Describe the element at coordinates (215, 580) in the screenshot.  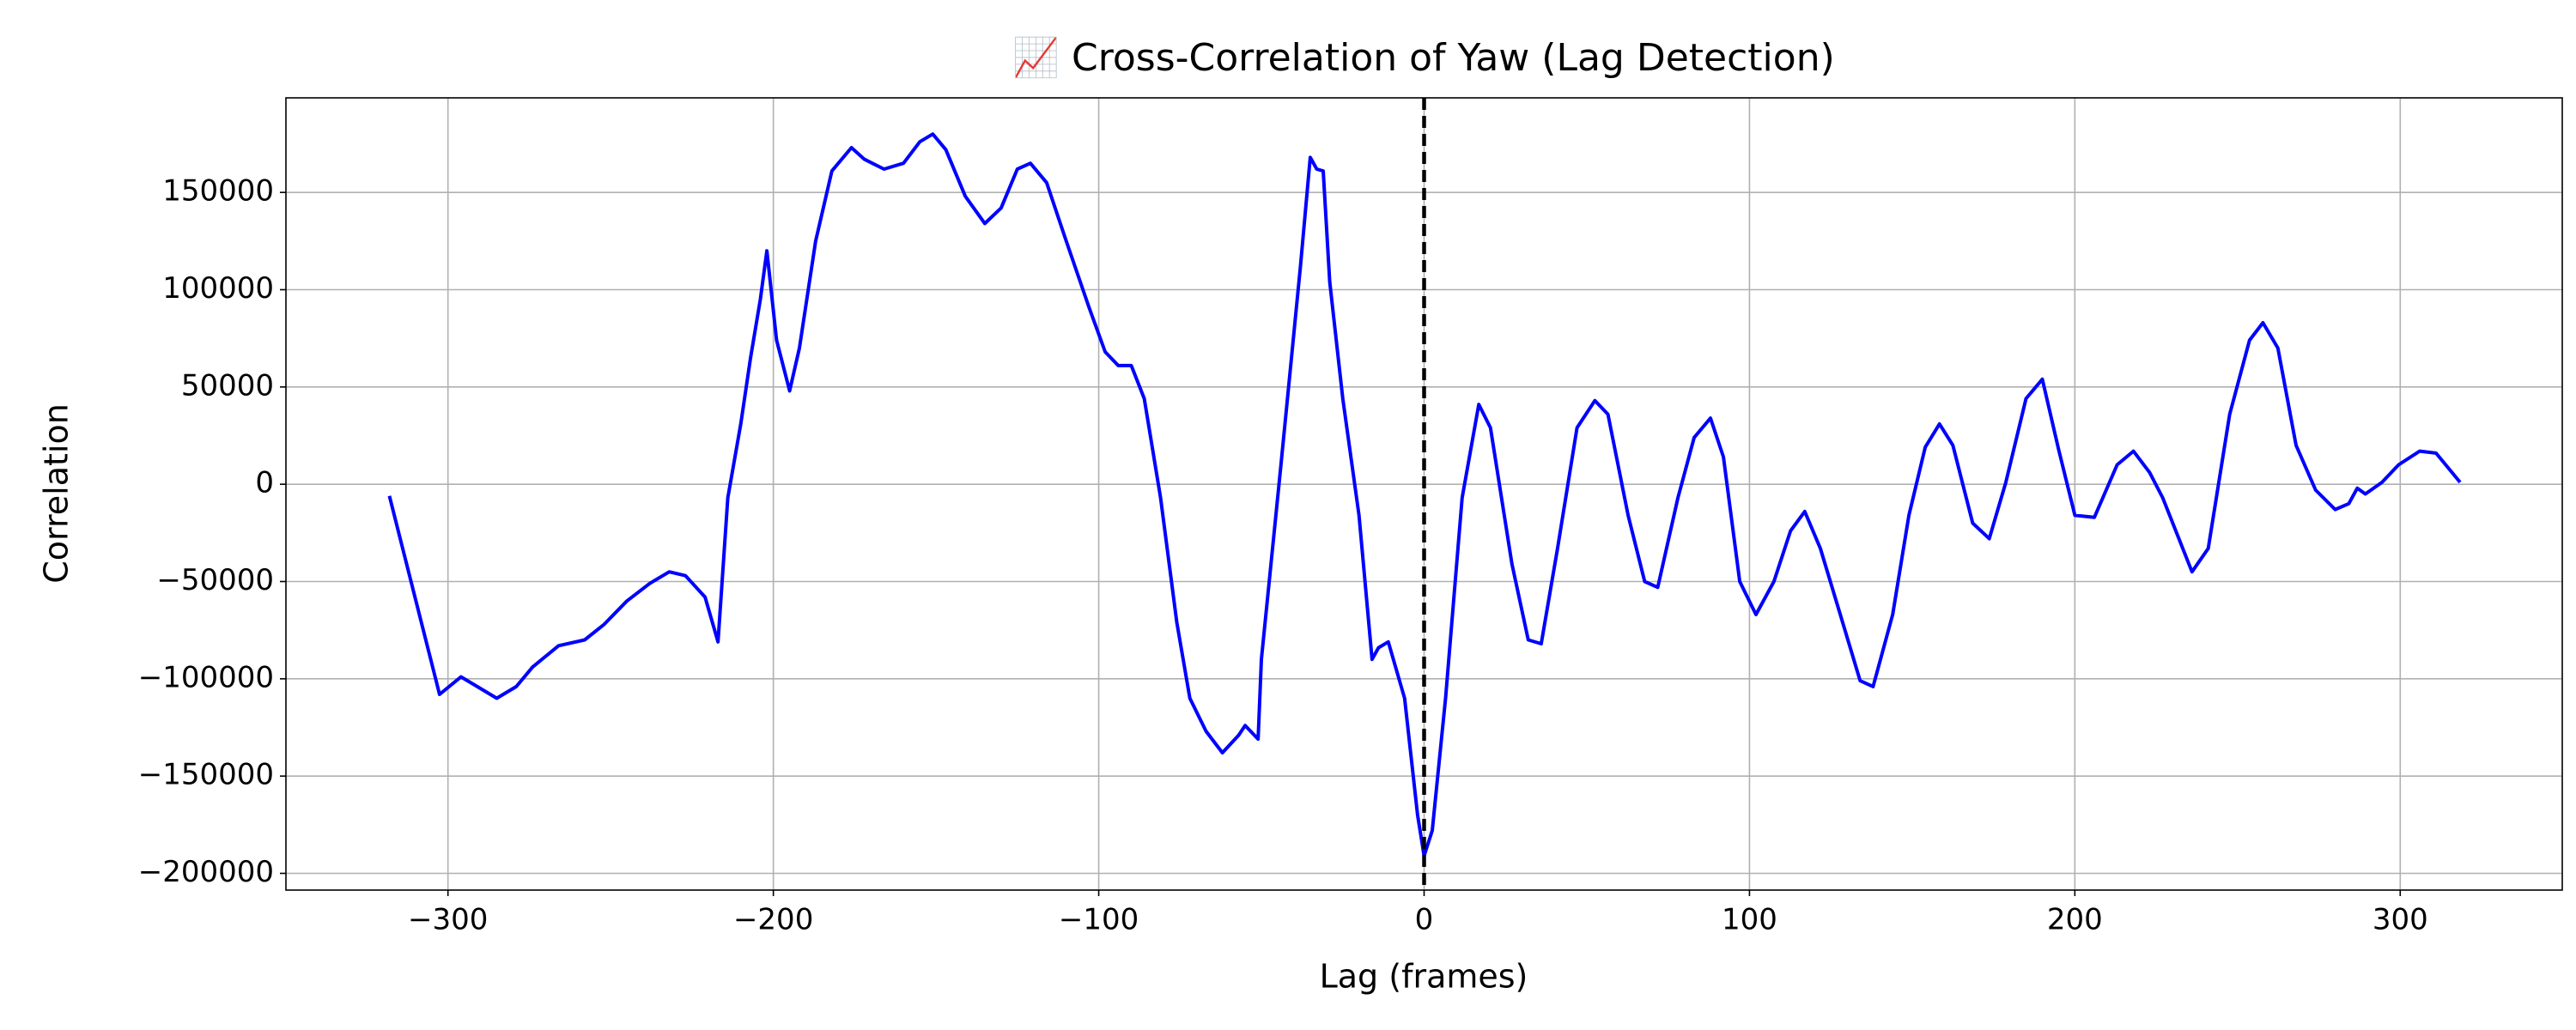
I see `y-tick-label: −50000` at that location.